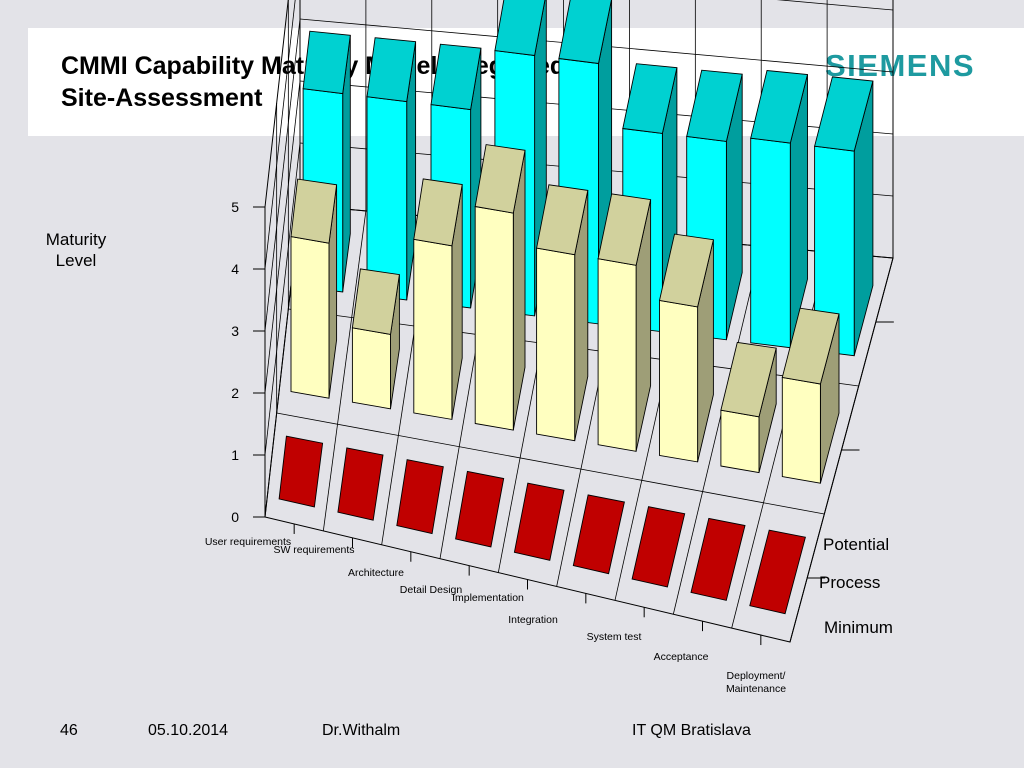 This screenshot has width=1024, height=768. I want to click on siemens-logo: SIEMENS, so click(900, 65).